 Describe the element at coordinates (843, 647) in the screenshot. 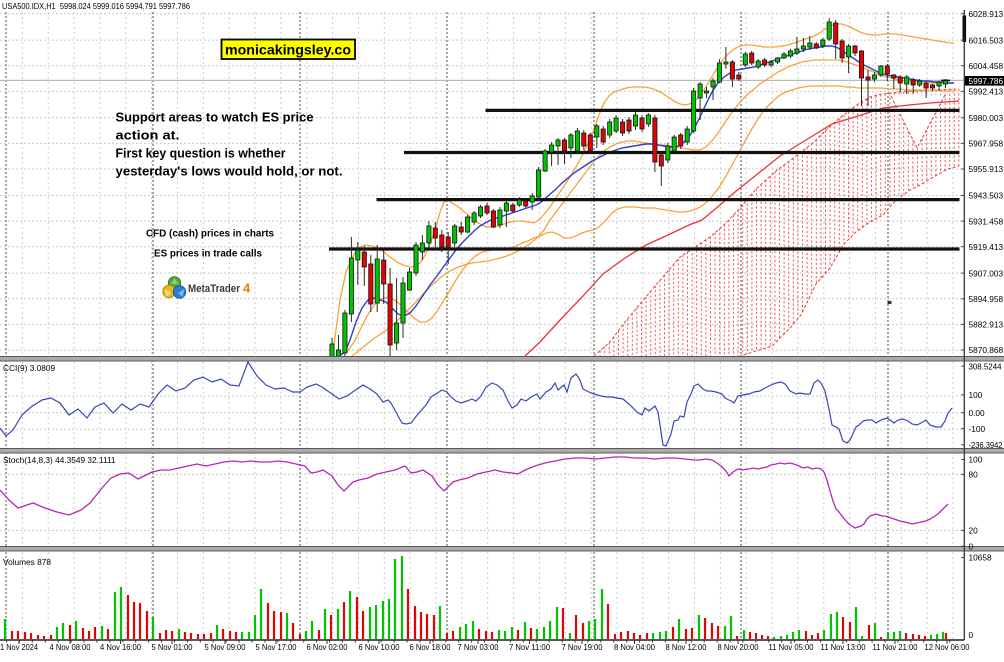

I see `svg-text: 11 Nov 13:00` at that location.